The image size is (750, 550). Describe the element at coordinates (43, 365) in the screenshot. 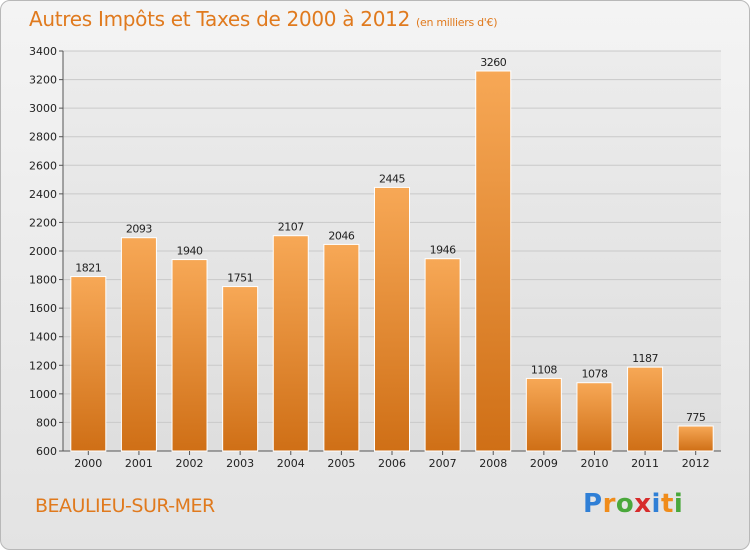

I see `y-tick-label: 1200` at that location.